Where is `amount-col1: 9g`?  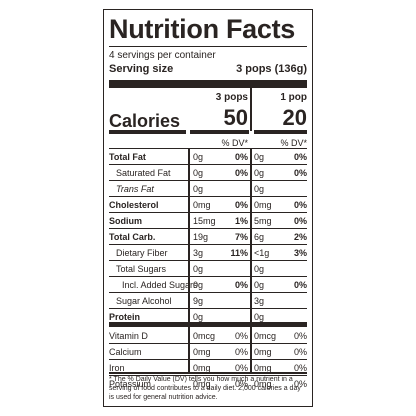
amount-col1: 9g is located at coordinates (198, 301).